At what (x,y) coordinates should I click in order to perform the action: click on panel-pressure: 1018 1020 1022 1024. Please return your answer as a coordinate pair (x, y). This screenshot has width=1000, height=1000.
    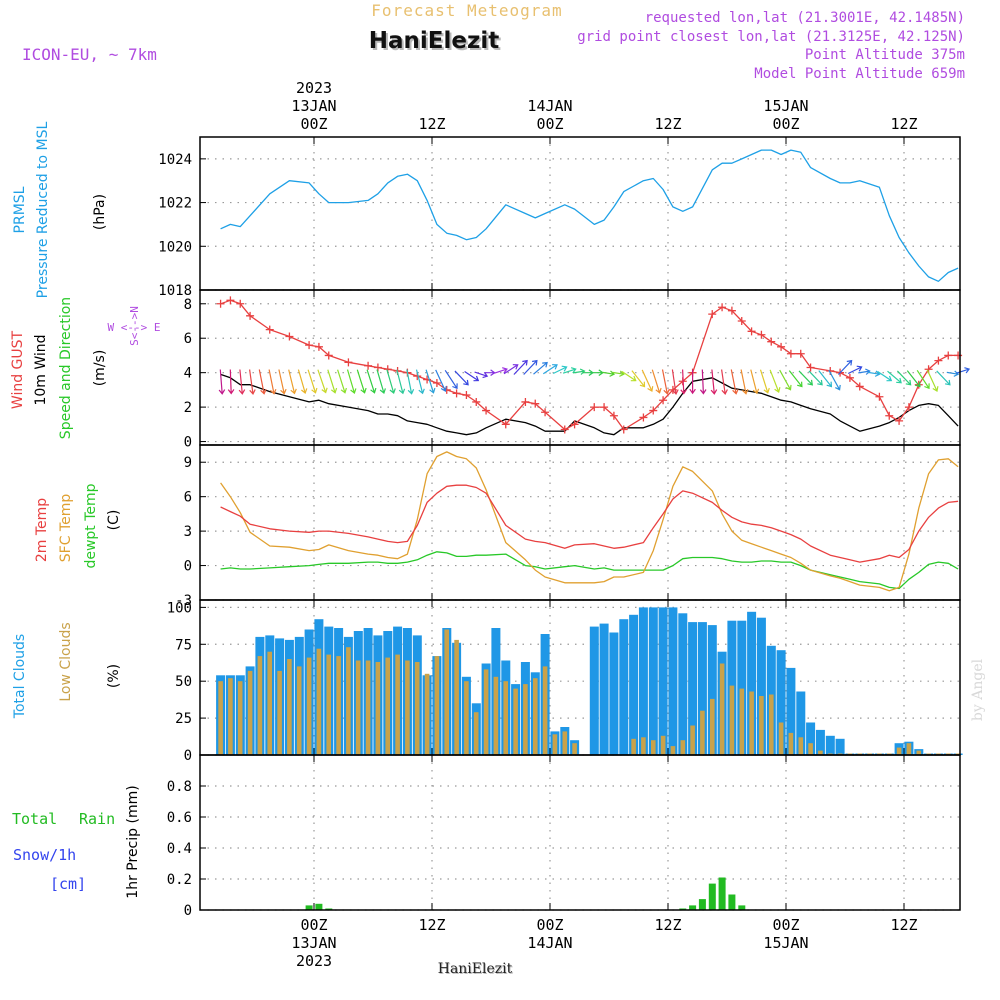
    Looking at the image, I should click on (559, 217).